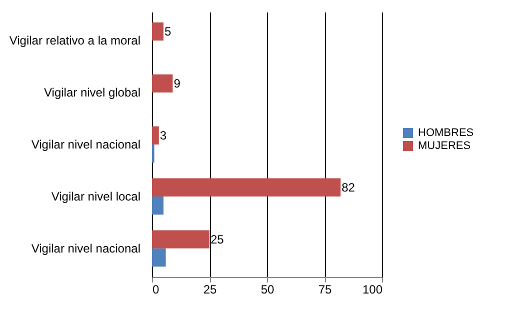 The height and width of the screenshot is (320, 528). What do you see at coordinates (163, 135) in the screenshot?
I see `data-label: 3` at bounding box center [163, 135].